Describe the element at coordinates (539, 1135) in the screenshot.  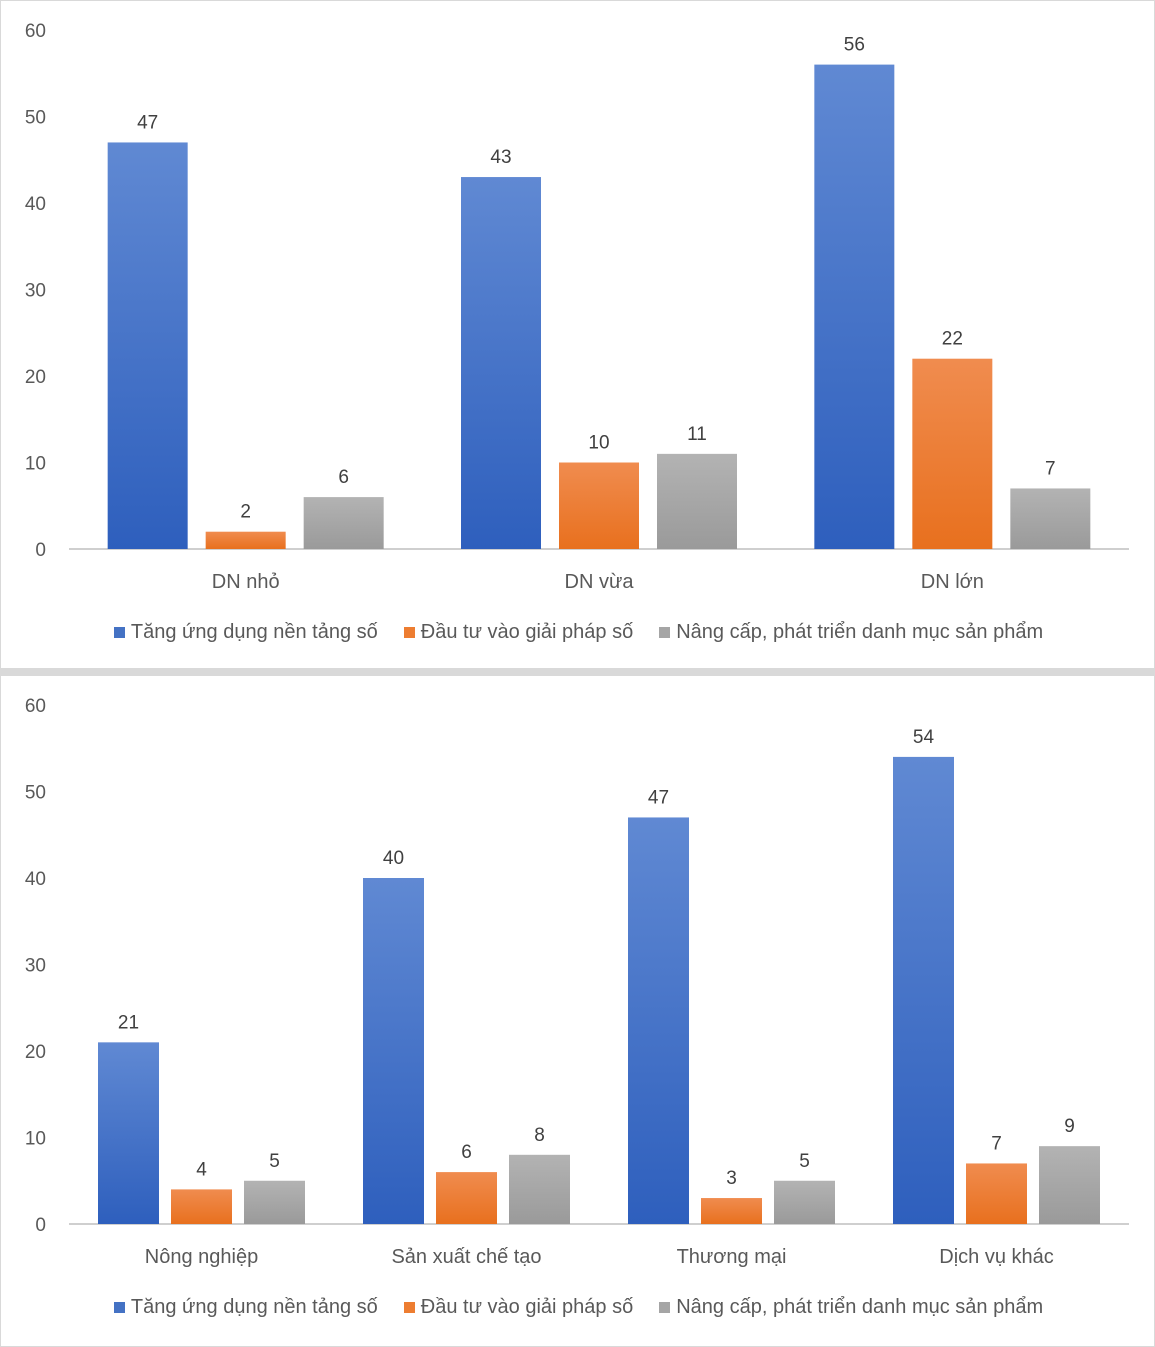
I see `data-label: 8` at that location.